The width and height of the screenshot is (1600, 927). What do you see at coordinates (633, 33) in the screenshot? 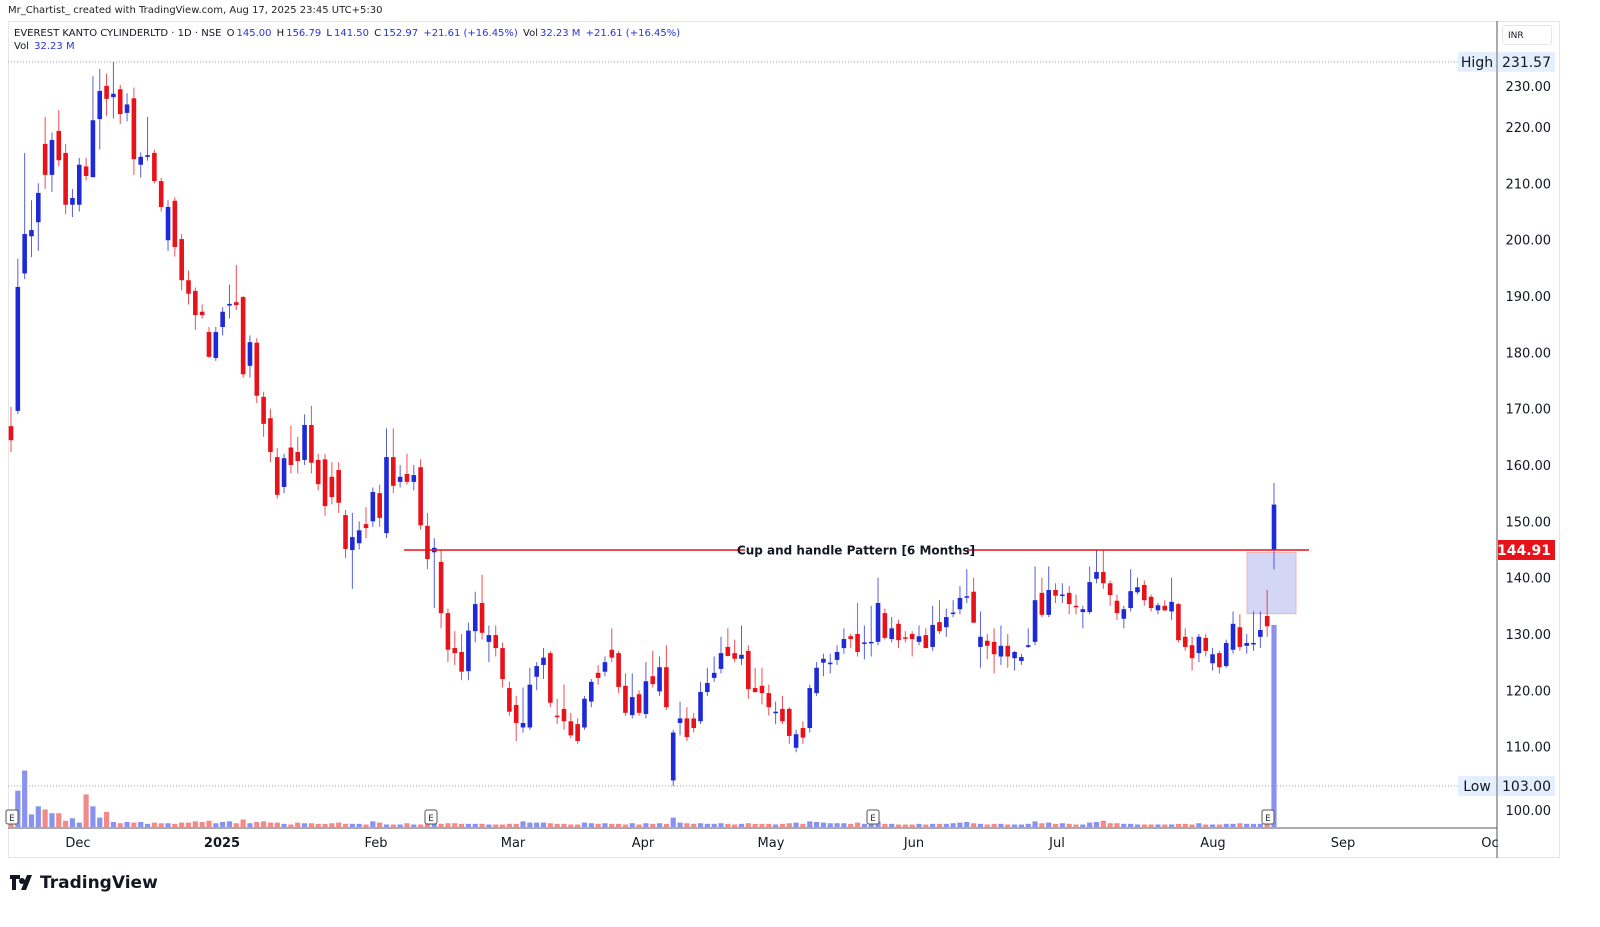
I see `volume-change-value: +21.61 (+16.45%)` at bounding box center [633, 33].